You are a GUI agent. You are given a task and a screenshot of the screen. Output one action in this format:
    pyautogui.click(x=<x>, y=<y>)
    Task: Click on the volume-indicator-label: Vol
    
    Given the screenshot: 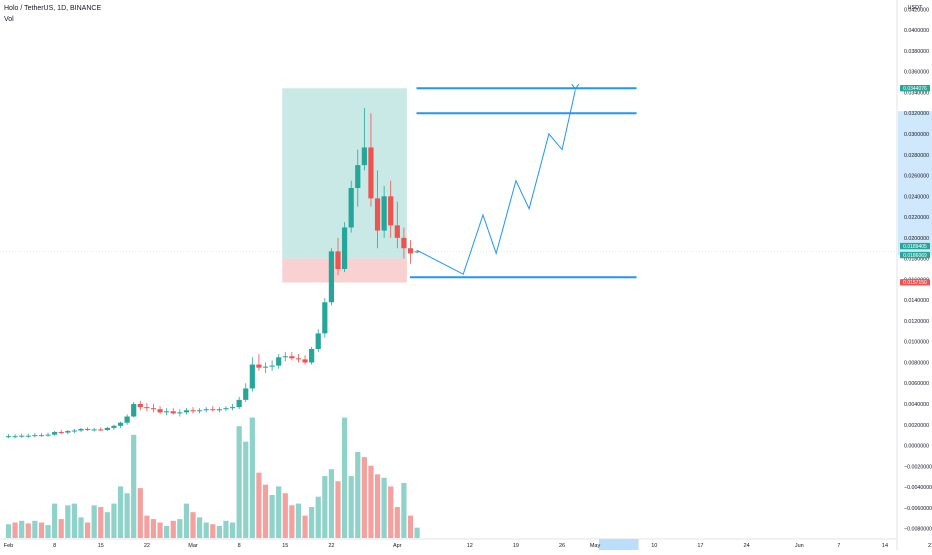 What is the action you would take?
    pyautogui.click(x=9, y=19)
    